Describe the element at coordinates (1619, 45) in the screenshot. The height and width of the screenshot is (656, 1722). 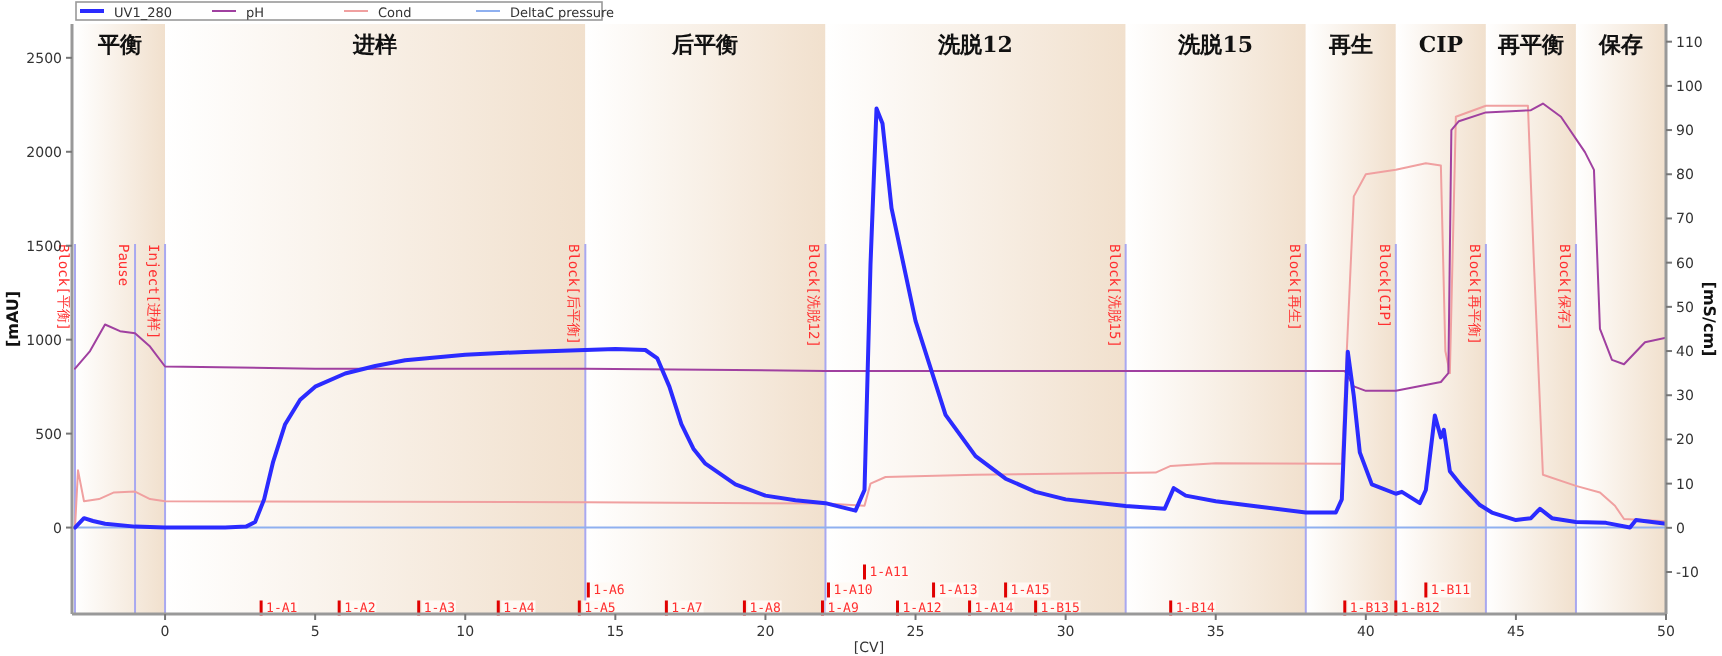
I see `band-label: 保存` at that location.